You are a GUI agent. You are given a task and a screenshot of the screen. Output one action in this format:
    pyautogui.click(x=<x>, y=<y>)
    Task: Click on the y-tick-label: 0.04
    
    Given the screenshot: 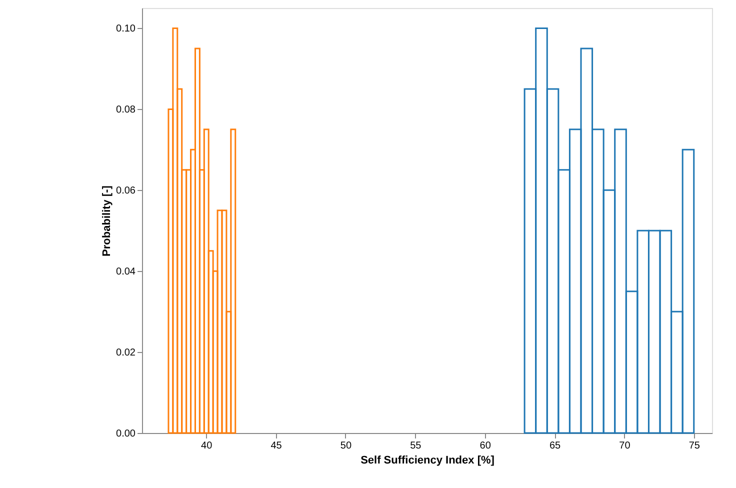 What is the action you would take?
    pyautogui.click(x=126, y=272)
    